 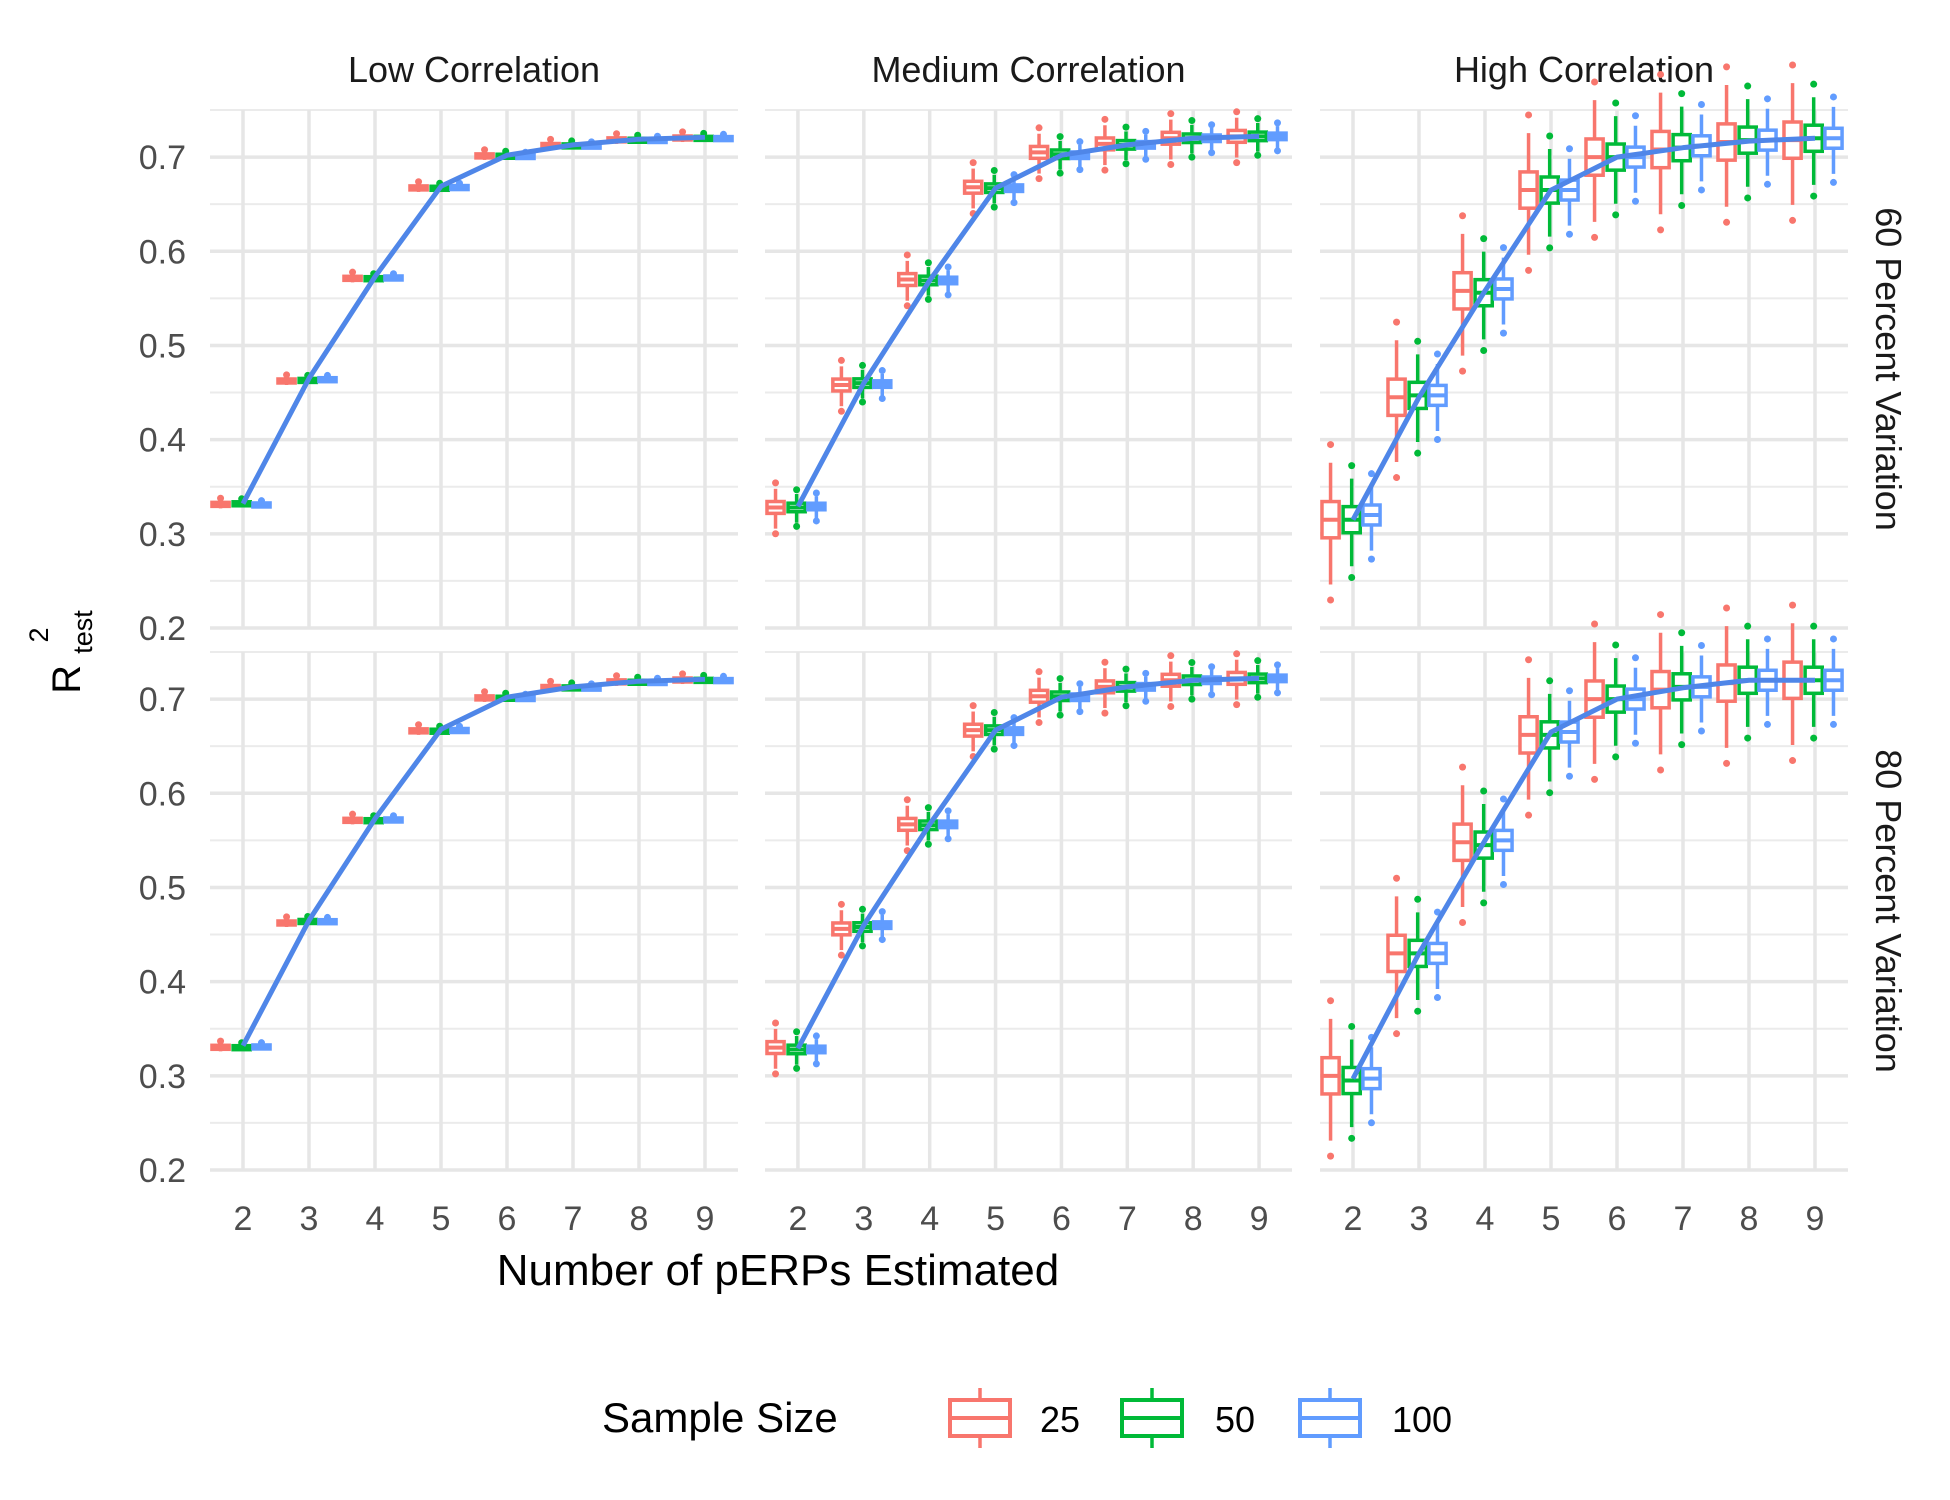 What do you see at coordinates (1235, 1419) in the screenshot?
I see `legend-label-50: 50` at bounding box center [1235, 1419].